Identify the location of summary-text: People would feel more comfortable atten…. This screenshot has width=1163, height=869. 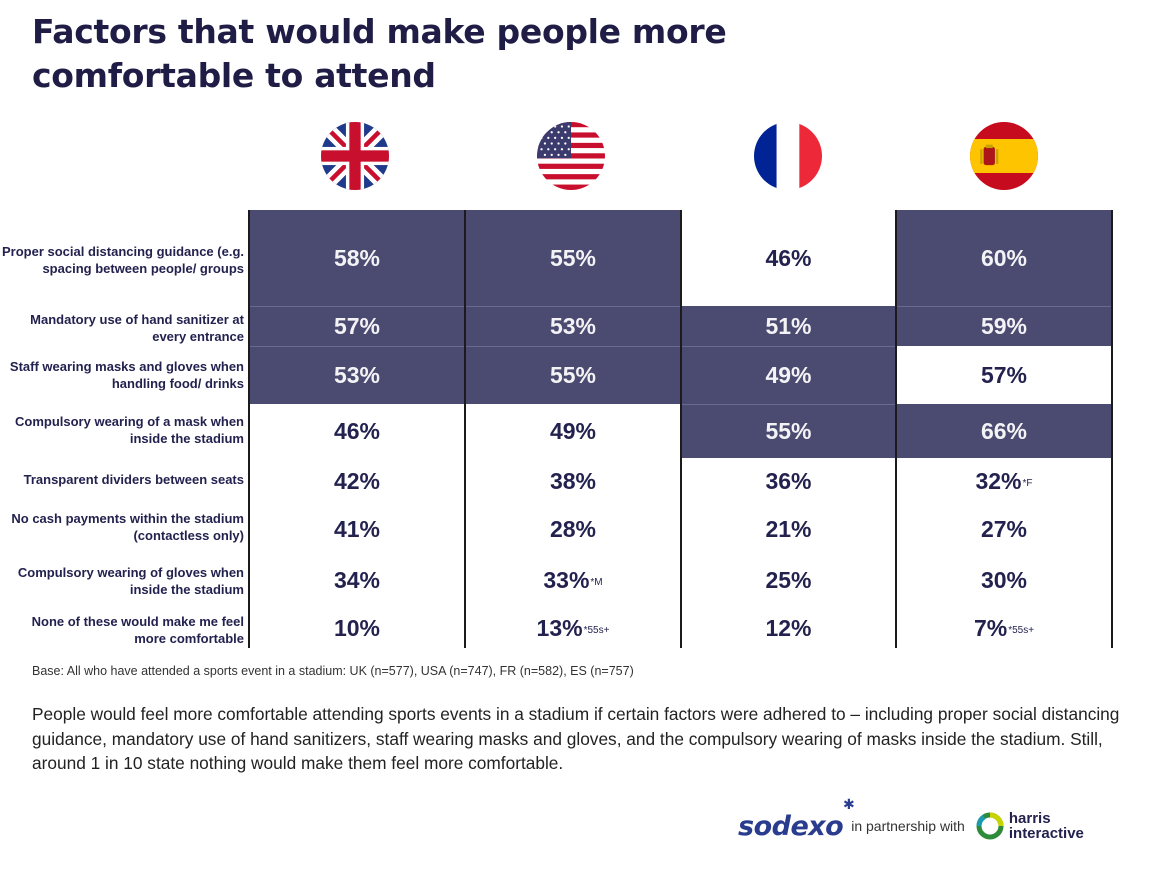
(576, 738).